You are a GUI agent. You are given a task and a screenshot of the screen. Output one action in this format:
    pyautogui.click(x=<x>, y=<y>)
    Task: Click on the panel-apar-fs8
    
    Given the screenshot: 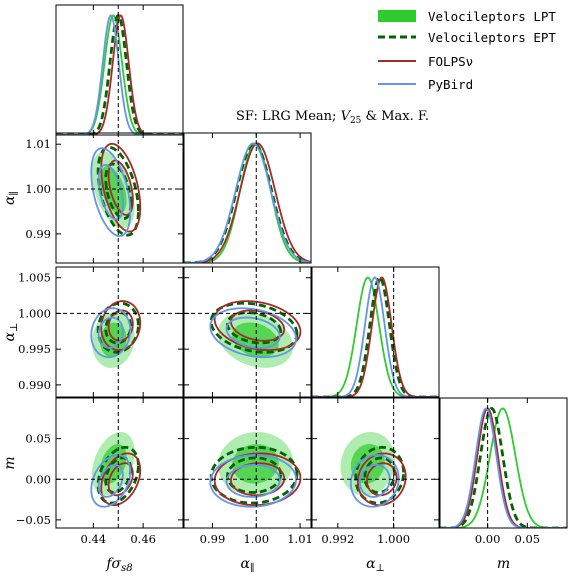 What is the action you would take?
    pyautogui.click(x=119, y=198)
    